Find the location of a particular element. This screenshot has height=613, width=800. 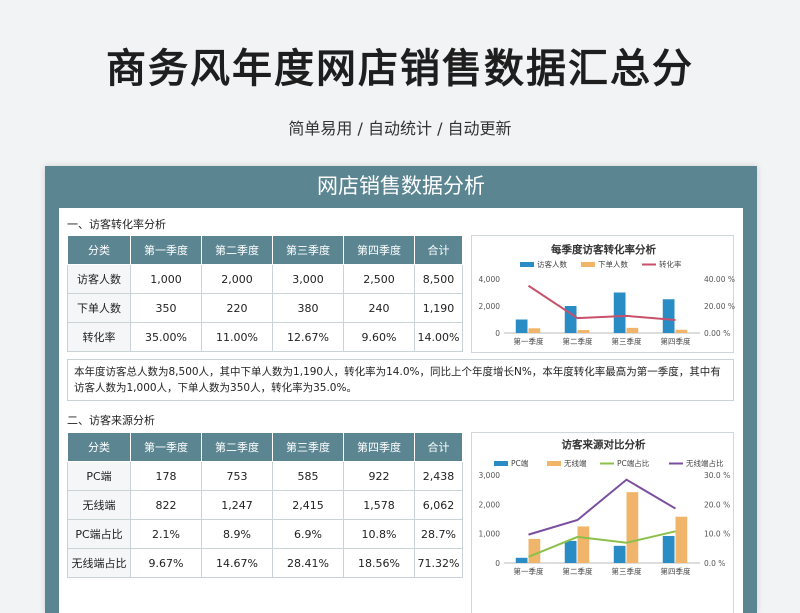

table-cell: 10.8% is located at coordinates (379, 534).